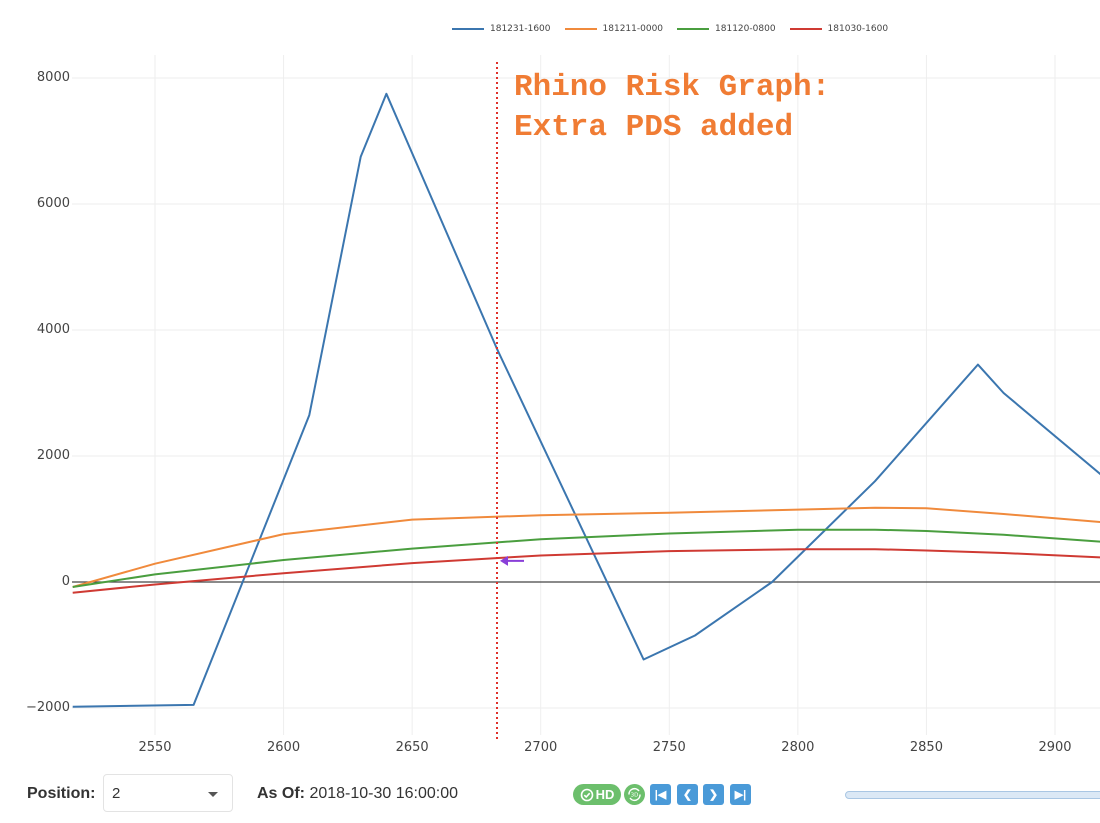 The image size is (1100, 823). I want to click on last-button: ▶|, so click(740, 794).